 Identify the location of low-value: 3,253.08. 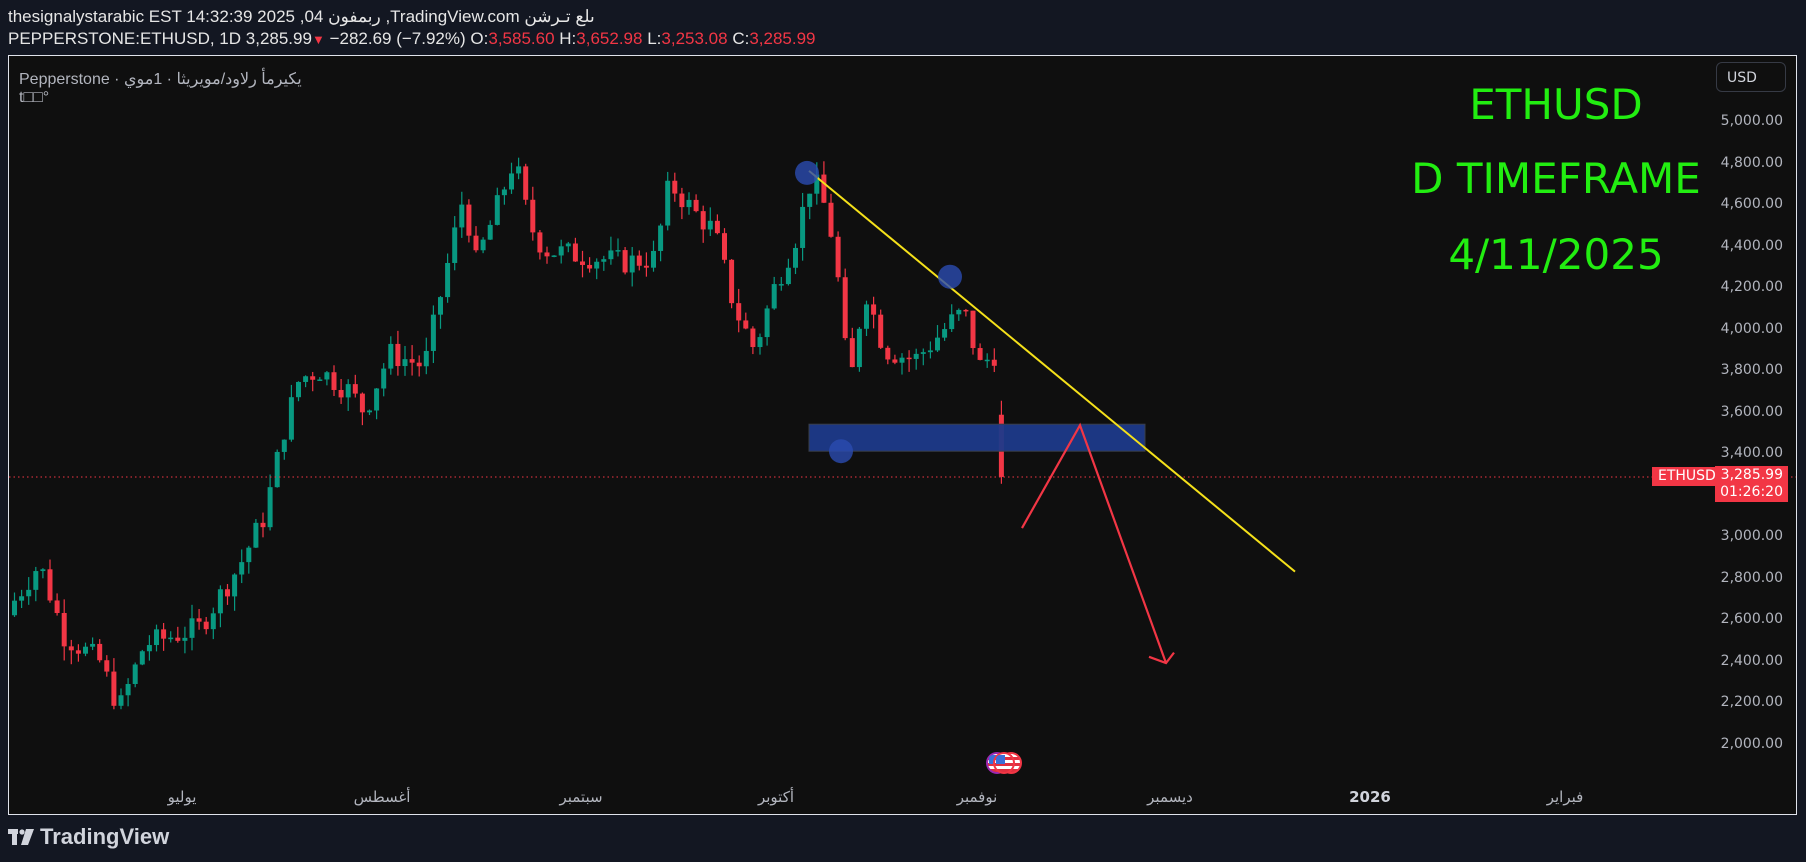
(694, 38).